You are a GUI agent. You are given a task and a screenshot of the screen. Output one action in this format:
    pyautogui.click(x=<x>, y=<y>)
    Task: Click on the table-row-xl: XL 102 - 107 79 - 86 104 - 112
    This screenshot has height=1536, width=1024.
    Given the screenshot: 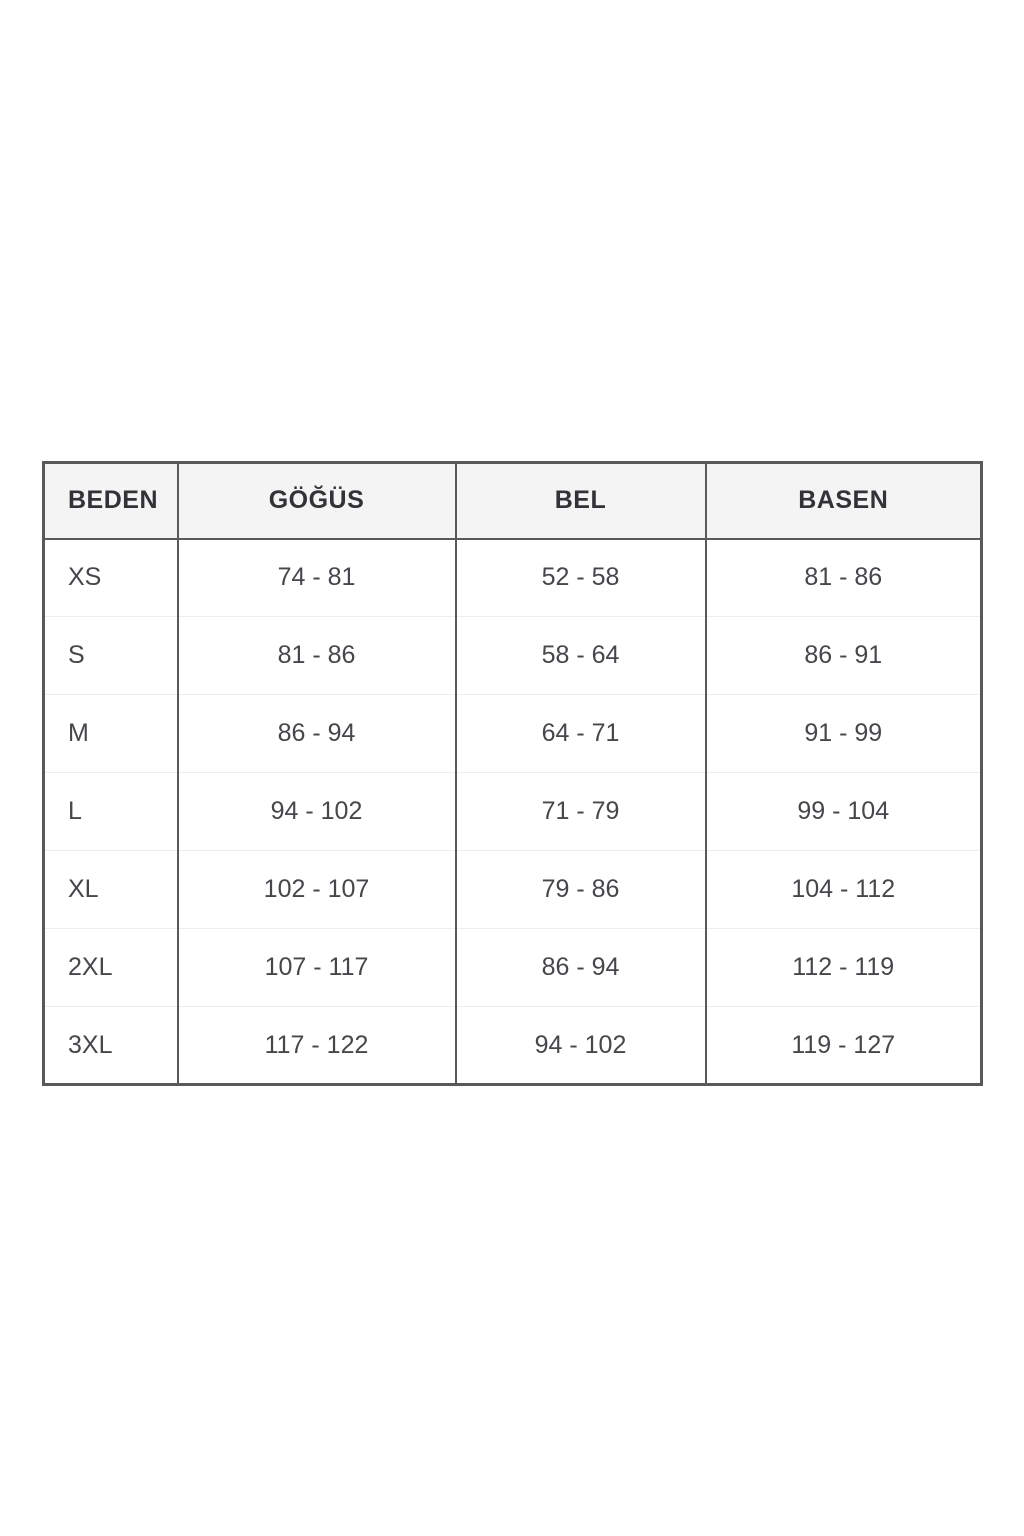 What is the action you would take?
    pyautogui.click(x=512, y=889)
    